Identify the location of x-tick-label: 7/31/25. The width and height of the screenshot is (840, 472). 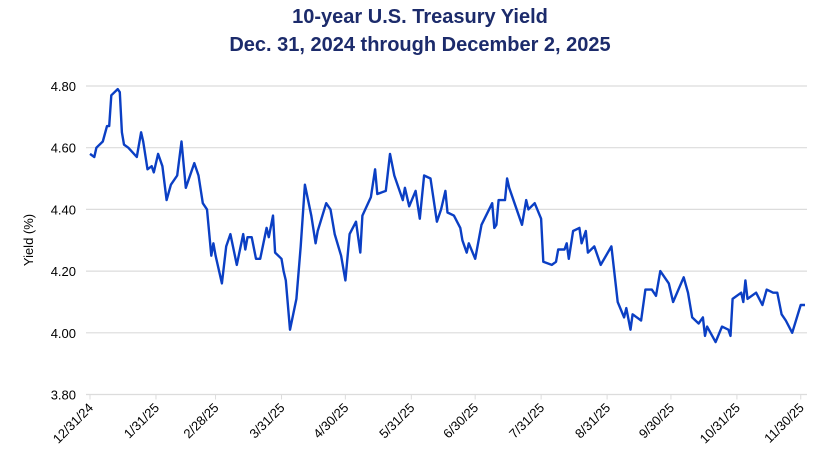
(526, 420).